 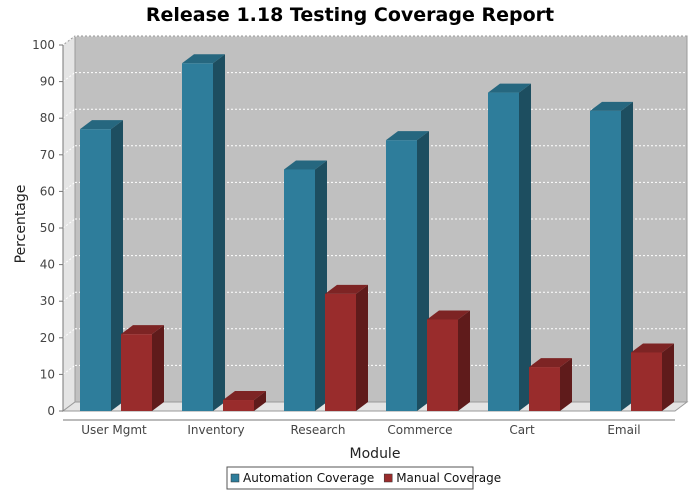 What do you see at coordinates (522, 430) in the screenshot?
I see `x-tick-label: Cart` at bounding box center [522, 430].